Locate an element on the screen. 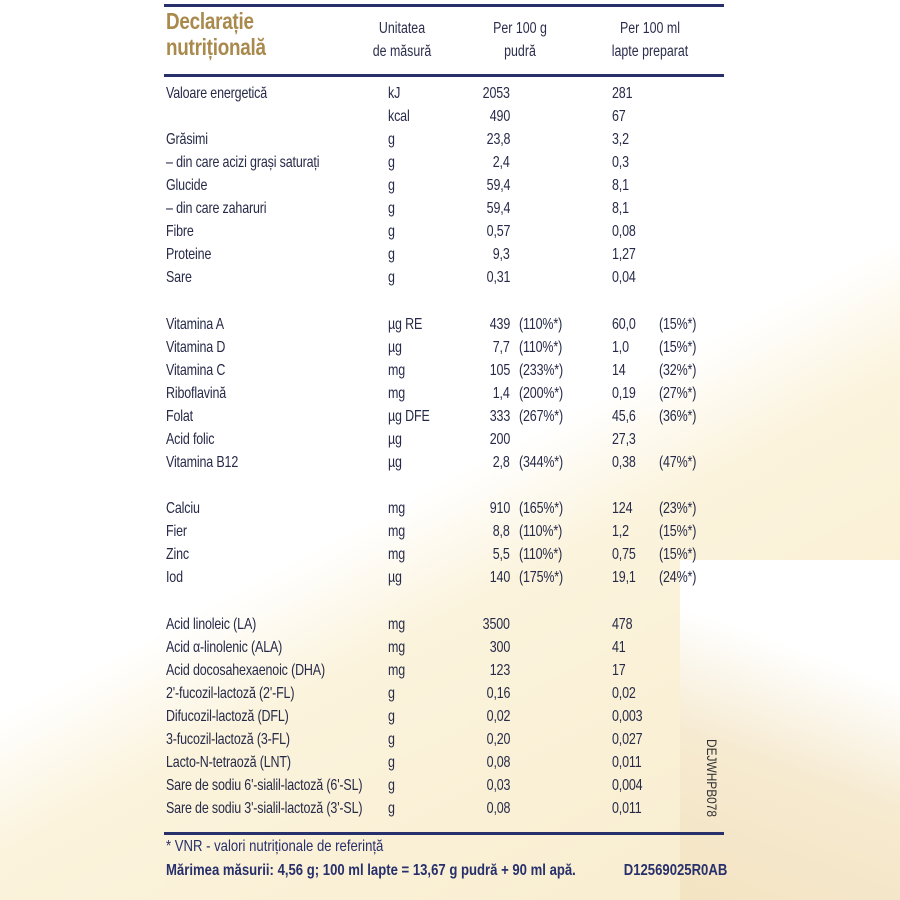 The height and width of the screenshot is (900, 900). table-row: Lacto-N-tetraoză (LNT) g 0,08 0,011 is located at coordinates (450, 762).